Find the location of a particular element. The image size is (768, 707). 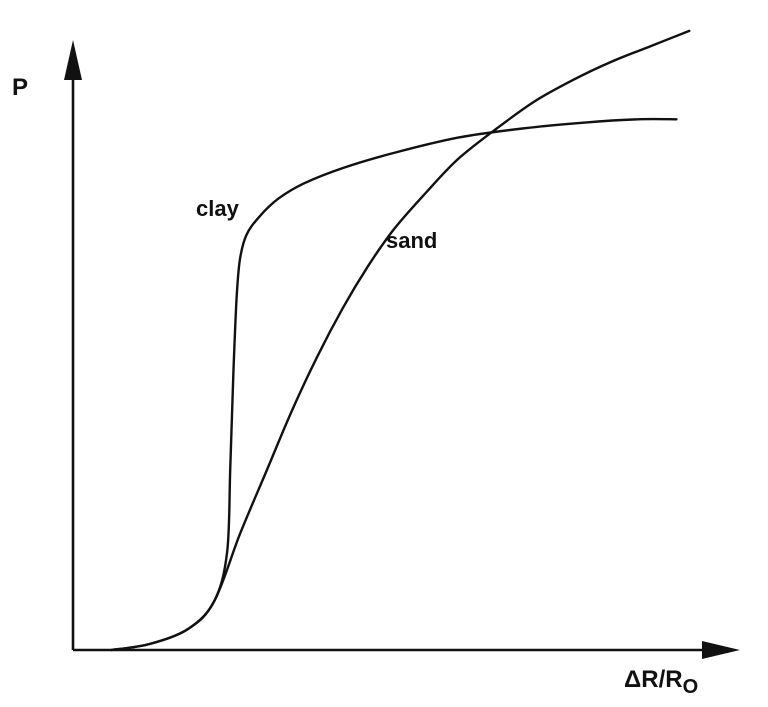

series-label-clay: clay is located at coordinates (217, 208).